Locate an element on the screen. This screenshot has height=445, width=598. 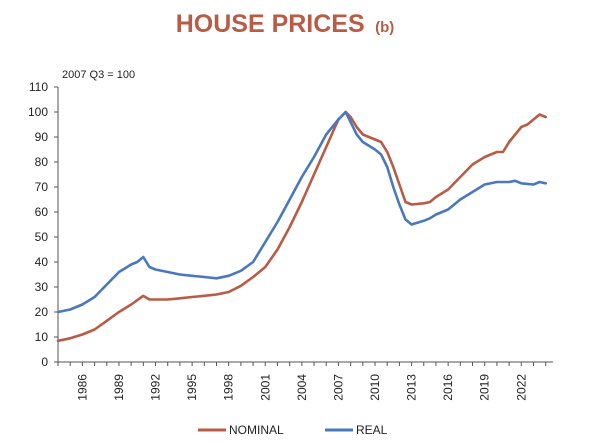
x-tick-label: 2007 is located at coordinates (338, 387).